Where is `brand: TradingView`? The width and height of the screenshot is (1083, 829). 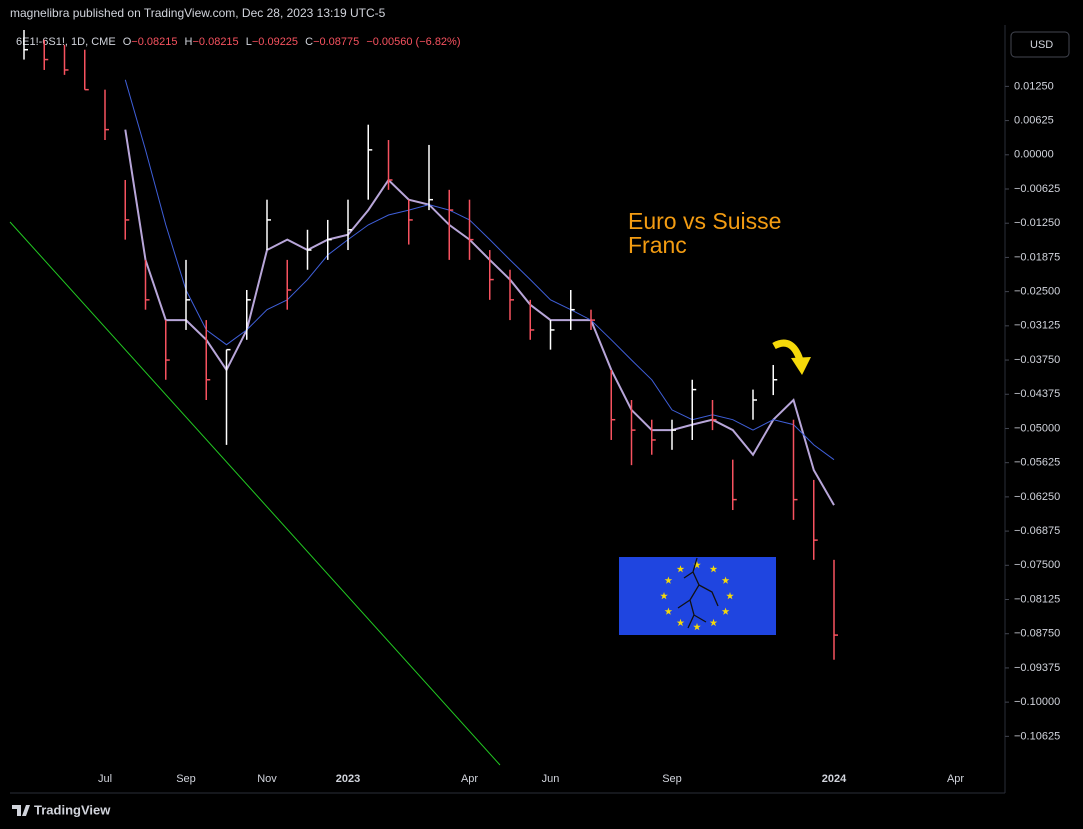
brand: TradingView is located at coordinates (61, 809).